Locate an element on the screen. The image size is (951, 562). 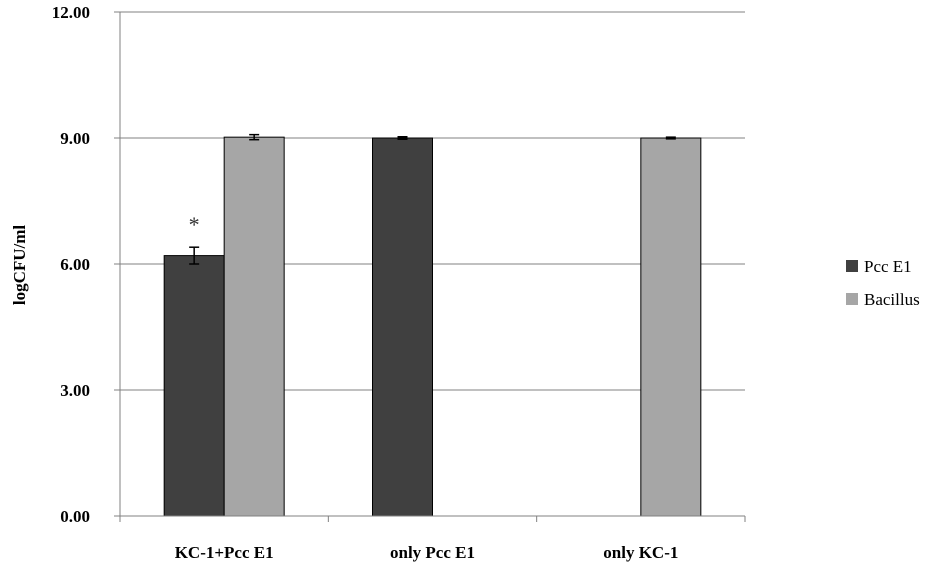
legend: Pcc E1 Bacillus is located at coordinates (883, 283).